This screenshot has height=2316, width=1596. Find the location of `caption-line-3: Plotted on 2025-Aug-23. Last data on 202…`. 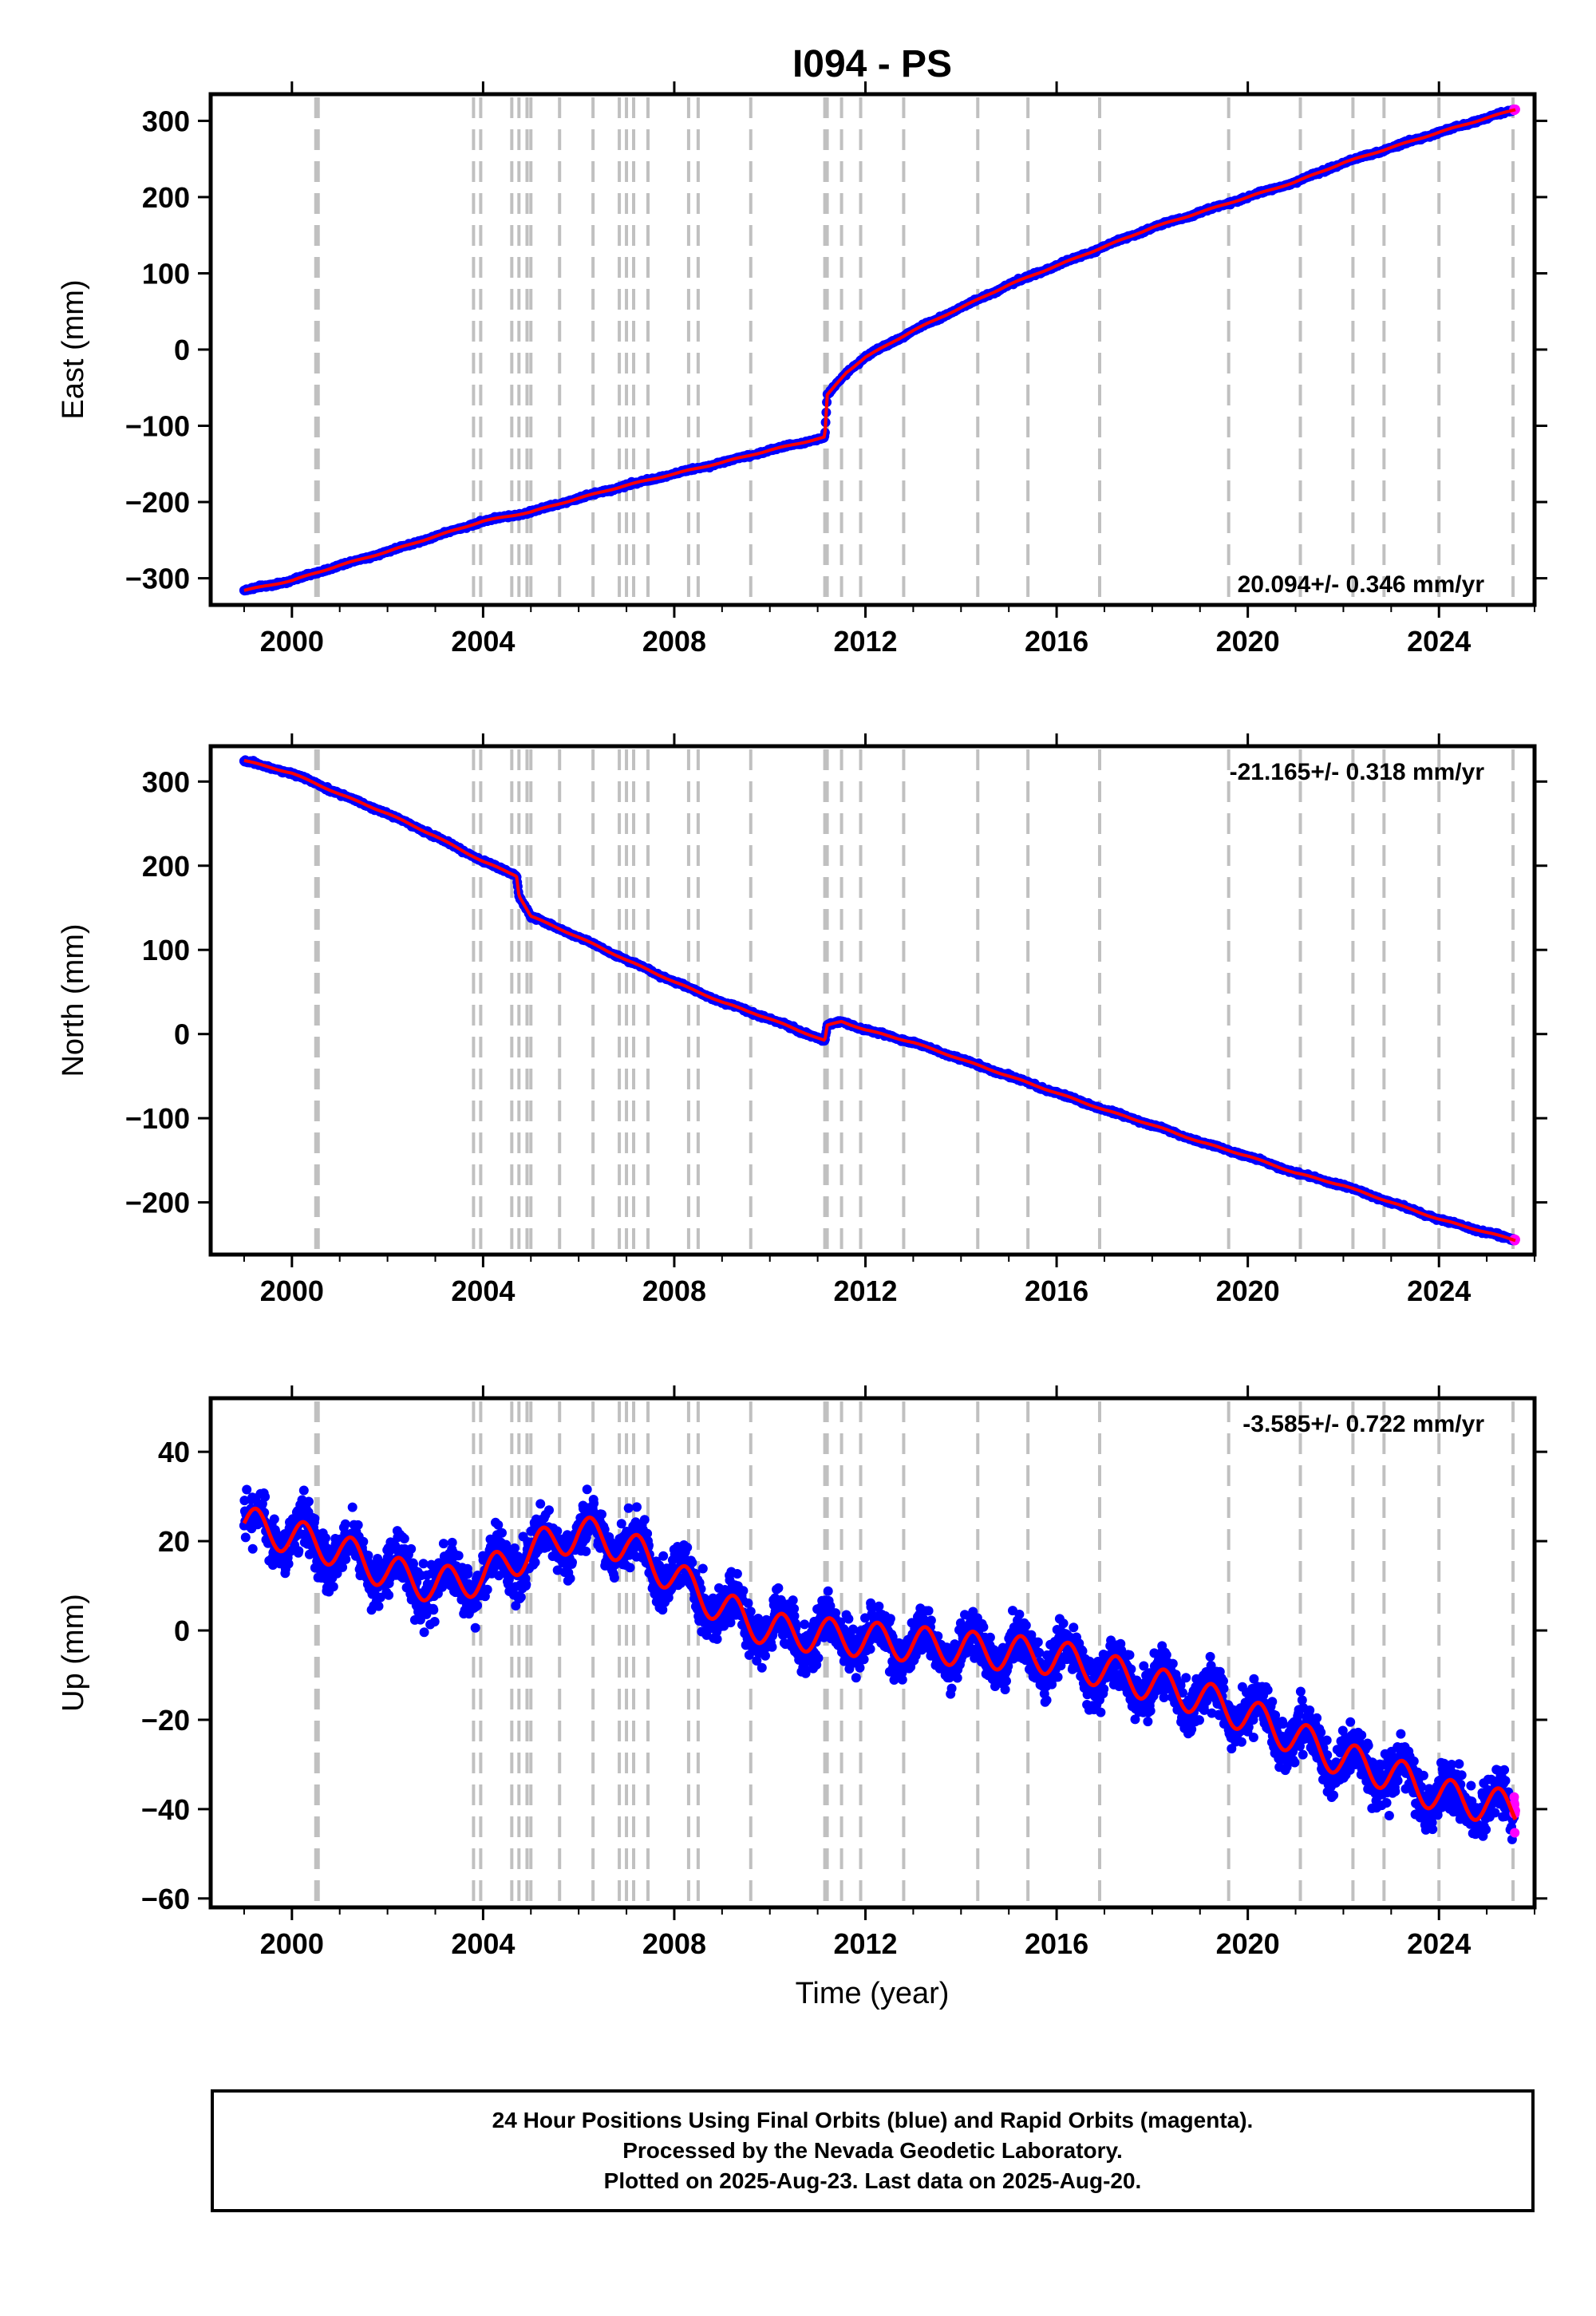

caption-line-3: Plotted on 2025-Aug-23. Last data on 202… is located at coordinates (873, 2180).